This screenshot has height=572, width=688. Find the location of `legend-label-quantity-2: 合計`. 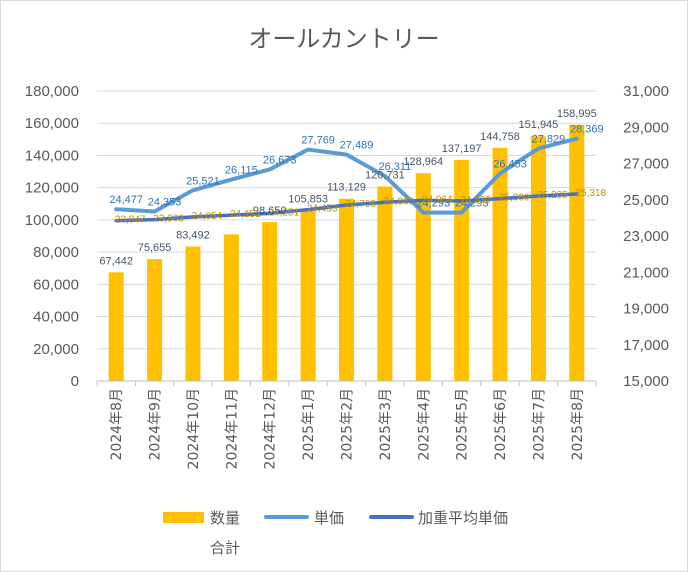

legend-label-quantity-2: 合計 is located at coordinates (225, 548).